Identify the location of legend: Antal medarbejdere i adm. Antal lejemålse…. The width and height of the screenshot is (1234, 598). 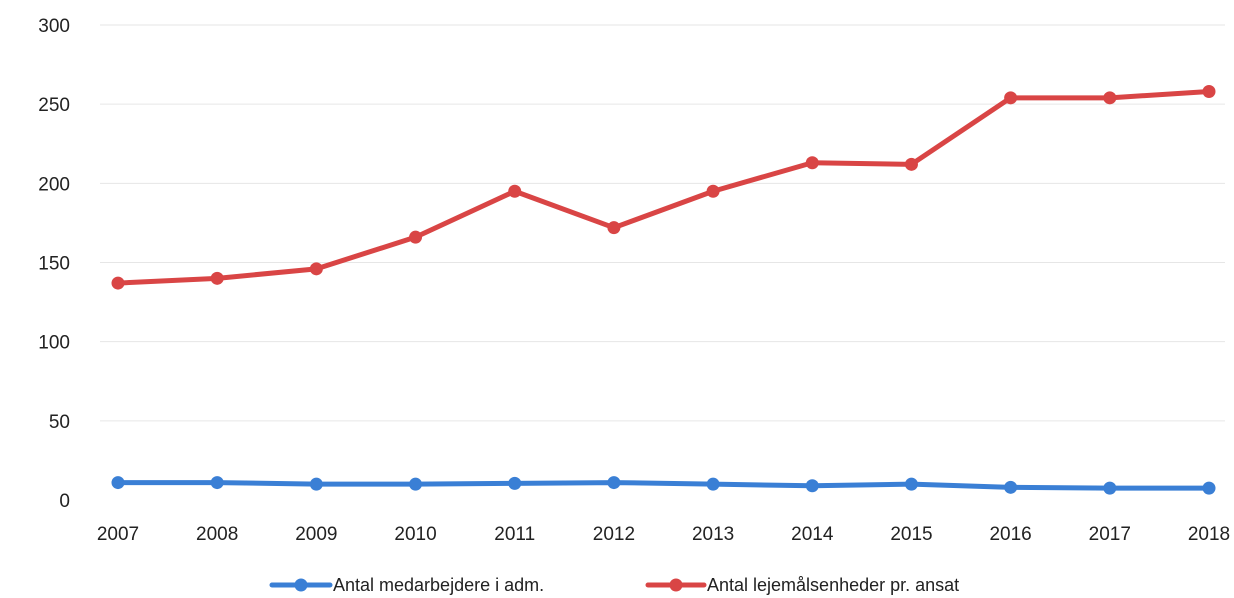
(614, 585).